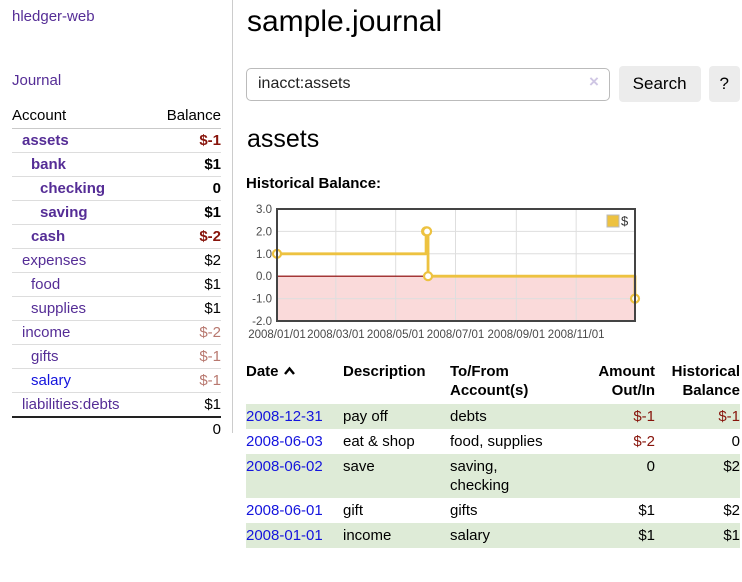  I want to click on account-link: bank, so click(49, 164).